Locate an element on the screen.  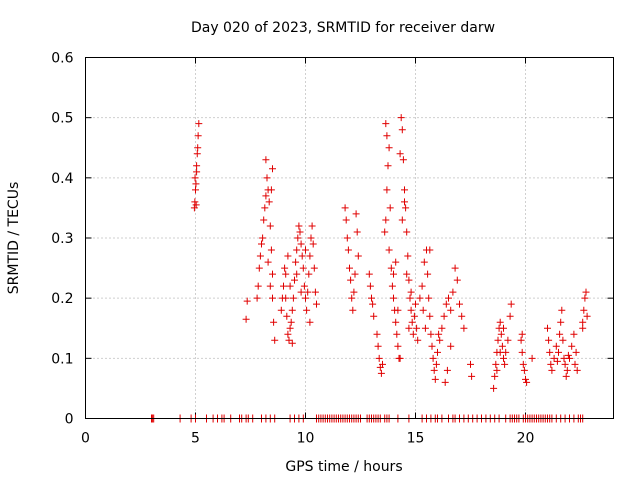
y-tick-label: 0.5 is located at coordinates (62, 119).